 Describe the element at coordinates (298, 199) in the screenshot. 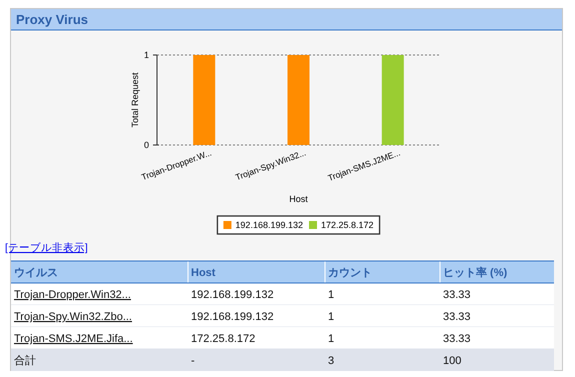

I see `x-axis-title: Host` at that location.